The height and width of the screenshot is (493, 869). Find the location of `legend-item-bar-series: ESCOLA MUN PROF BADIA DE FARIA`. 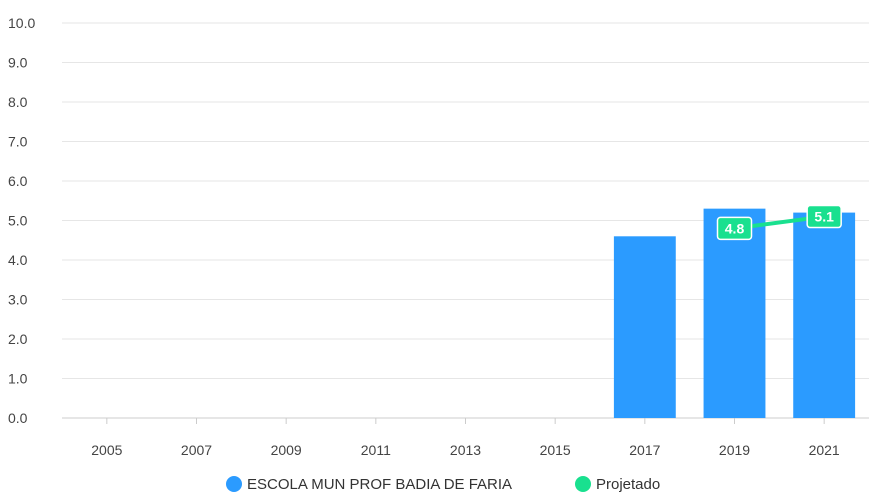

legend-item-bar-series: ESCOLA MUN PROF BADIA DE FARIA is located at coordinates (369, 484).